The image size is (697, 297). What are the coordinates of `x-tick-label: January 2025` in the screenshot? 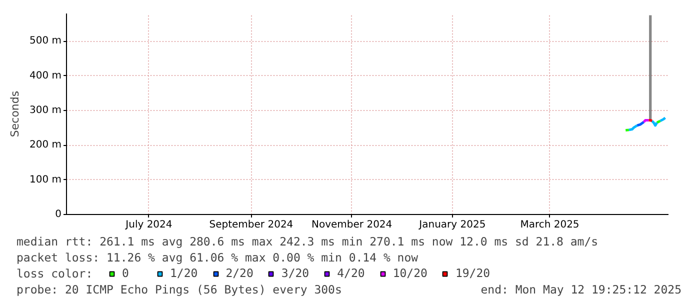 It's located at (452, 225).